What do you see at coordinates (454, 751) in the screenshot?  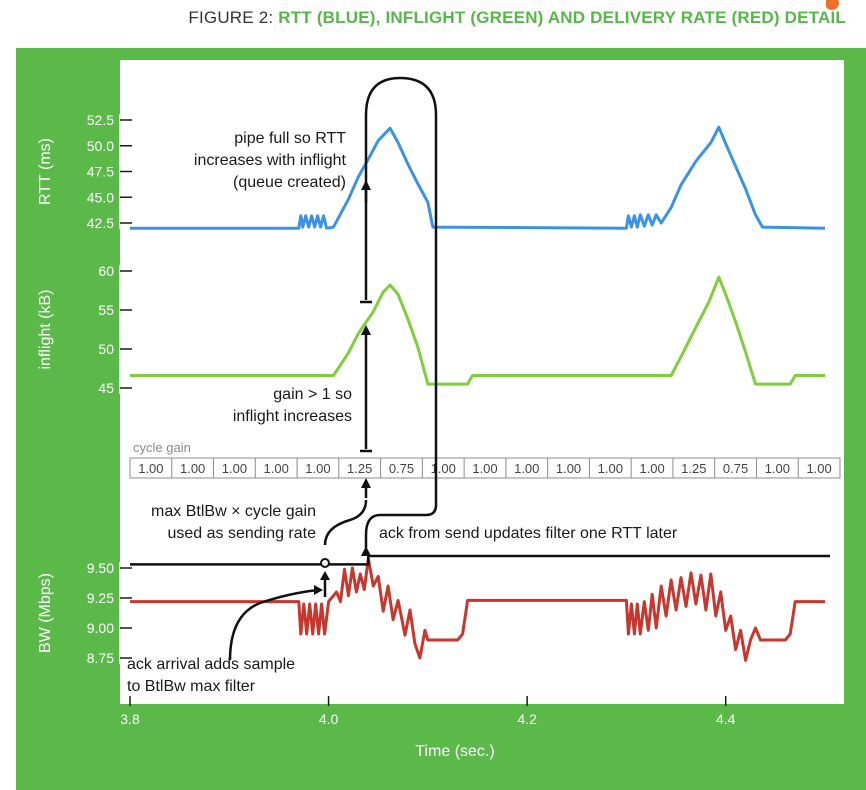 I see `x-axis-label: Time (sec.)` at bounding box center [454, 751].